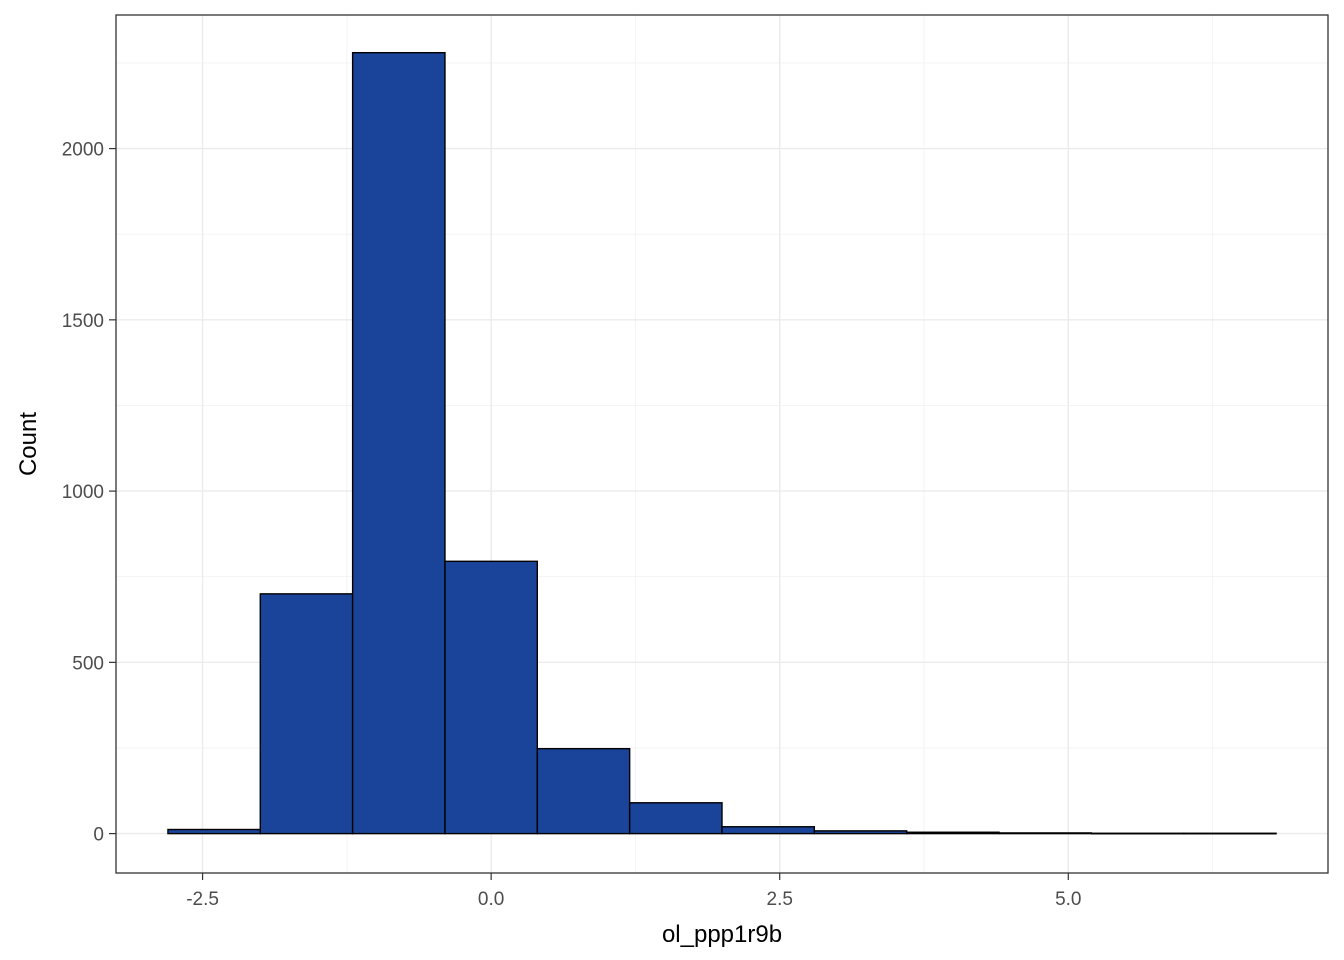 The height and width of the screenshot is (960, 1344). I want to click on y-tick-label: 0, so click(98, 835).